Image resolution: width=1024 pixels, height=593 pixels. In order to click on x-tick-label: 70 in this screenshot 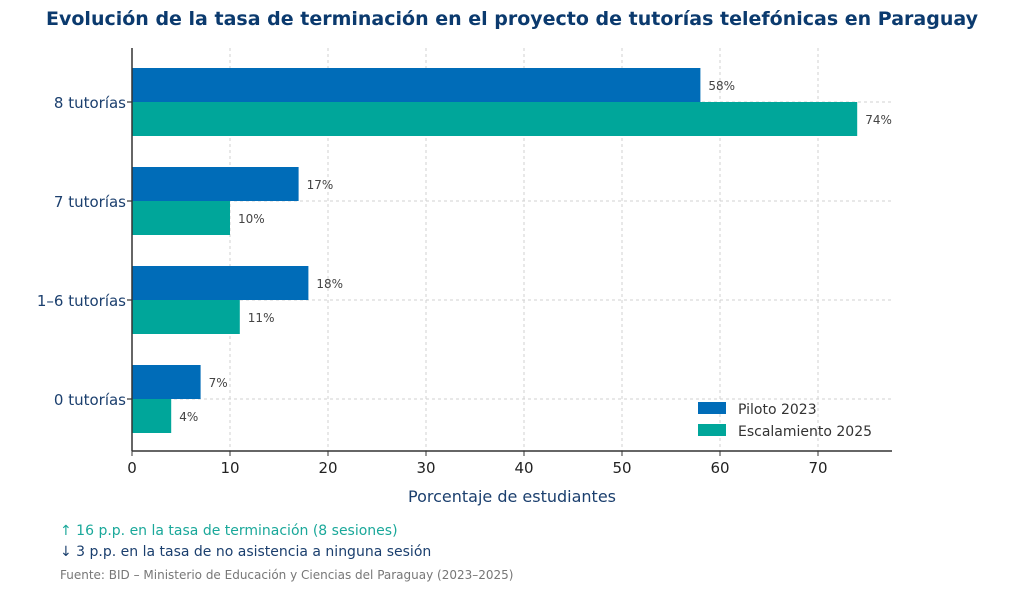, I will do `click(817, 468)`.